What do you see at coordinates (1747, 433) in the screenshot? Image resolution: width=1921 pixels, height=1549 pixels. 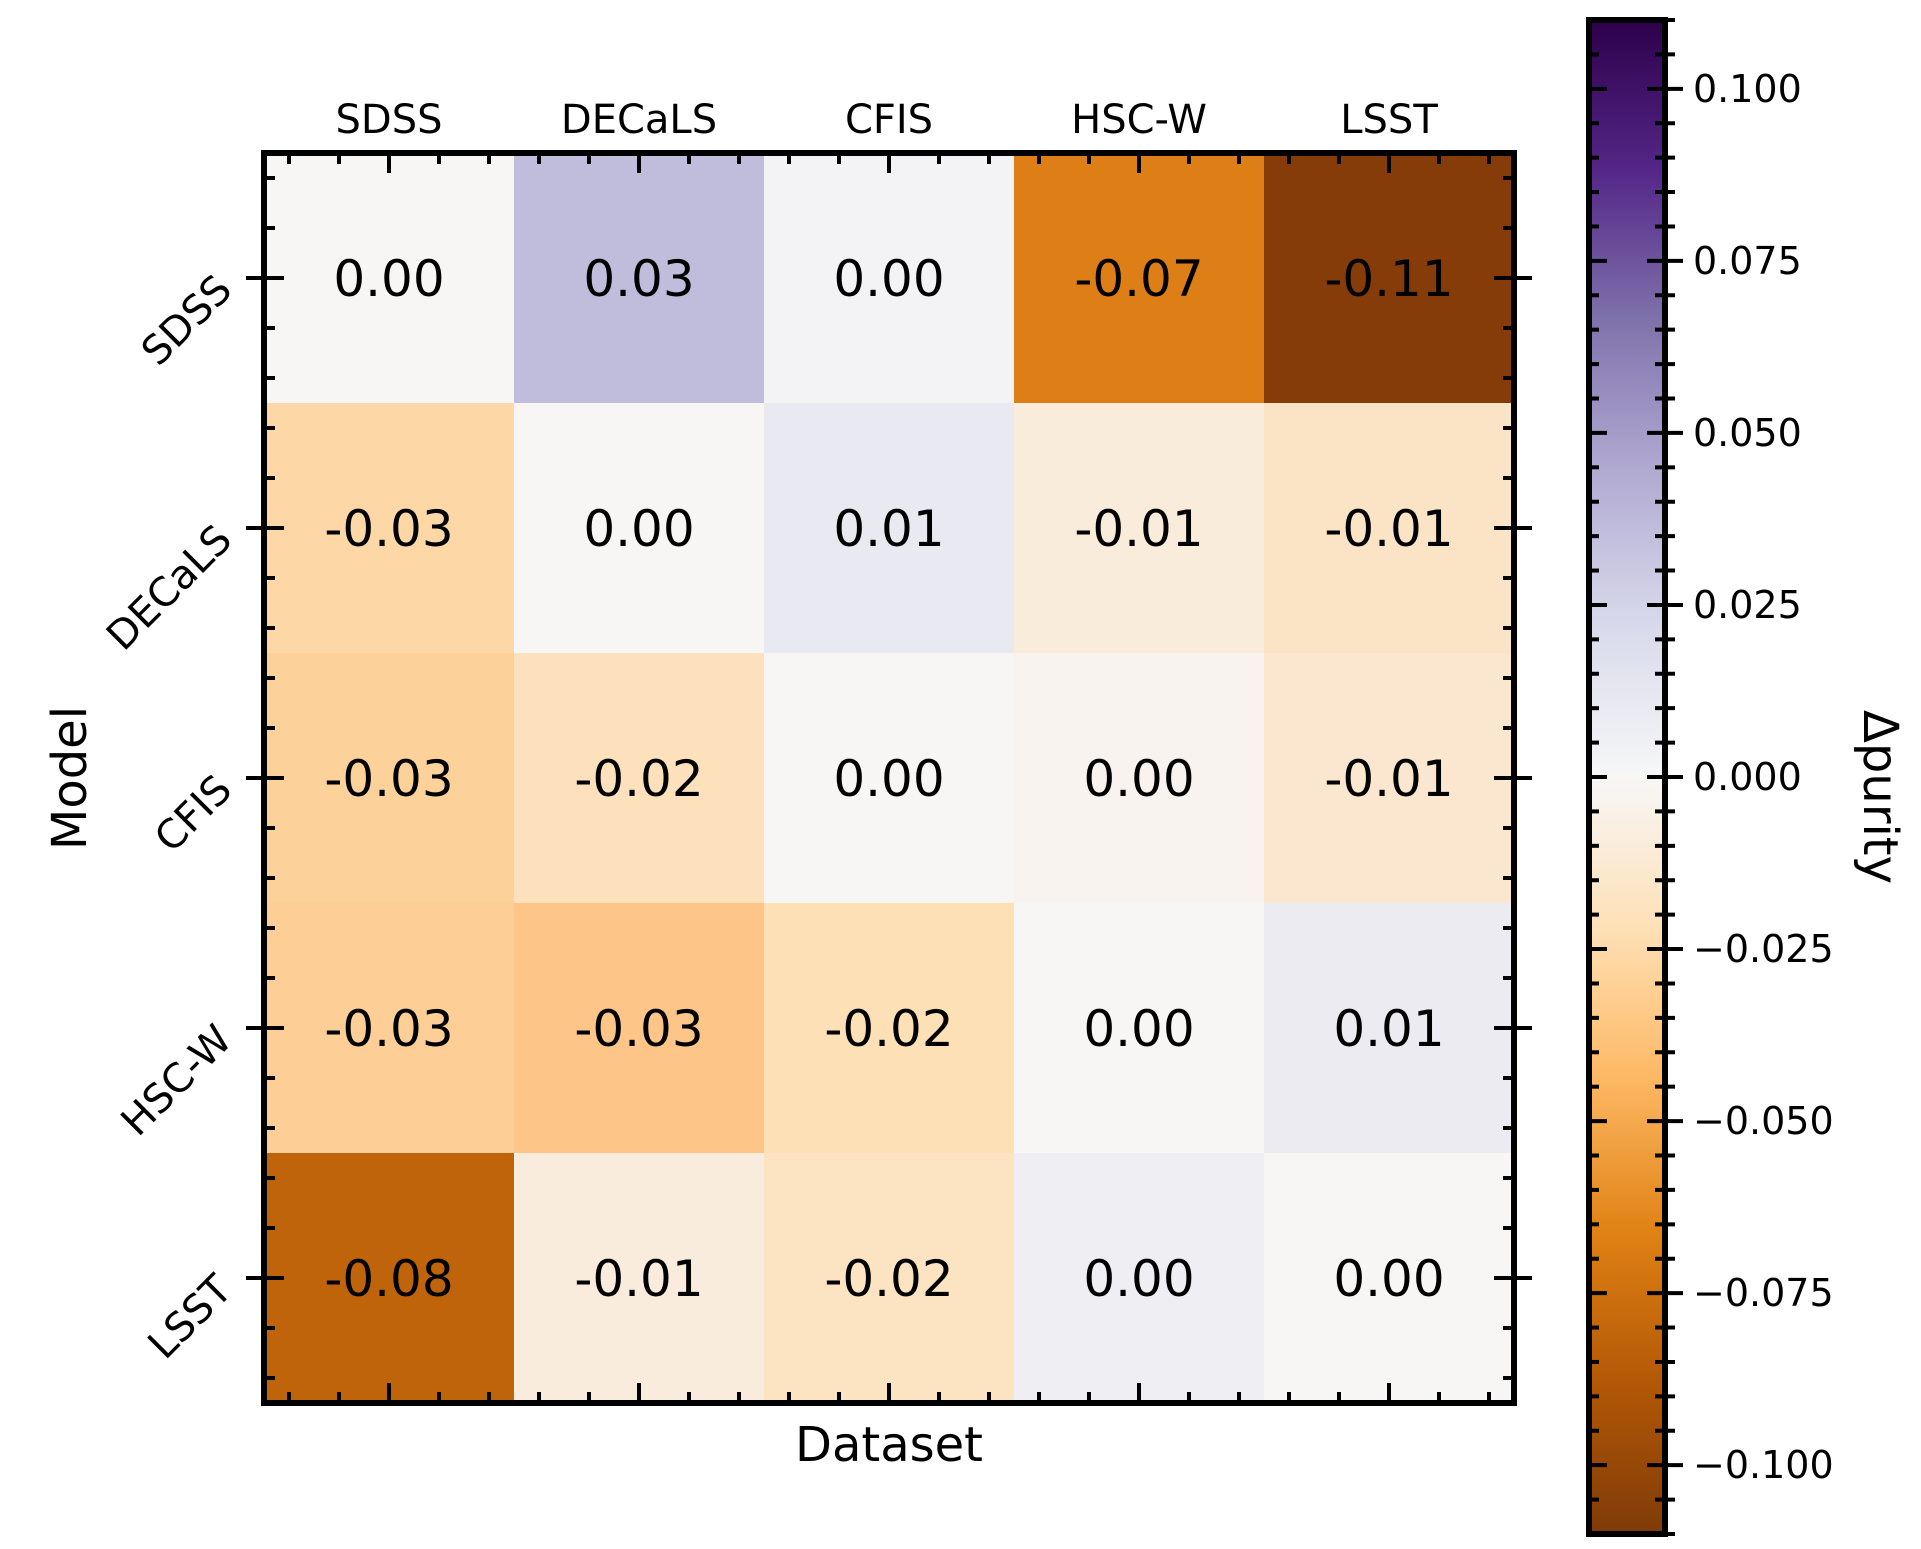 I see `colorbar-tick-label: 0.050` at bounding box center [1747, 433].